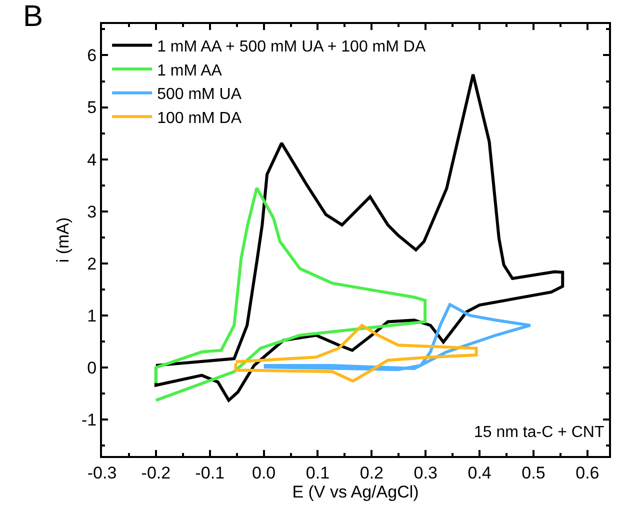  I want to click on x-tick-label: 0.5, so click(534, 472).